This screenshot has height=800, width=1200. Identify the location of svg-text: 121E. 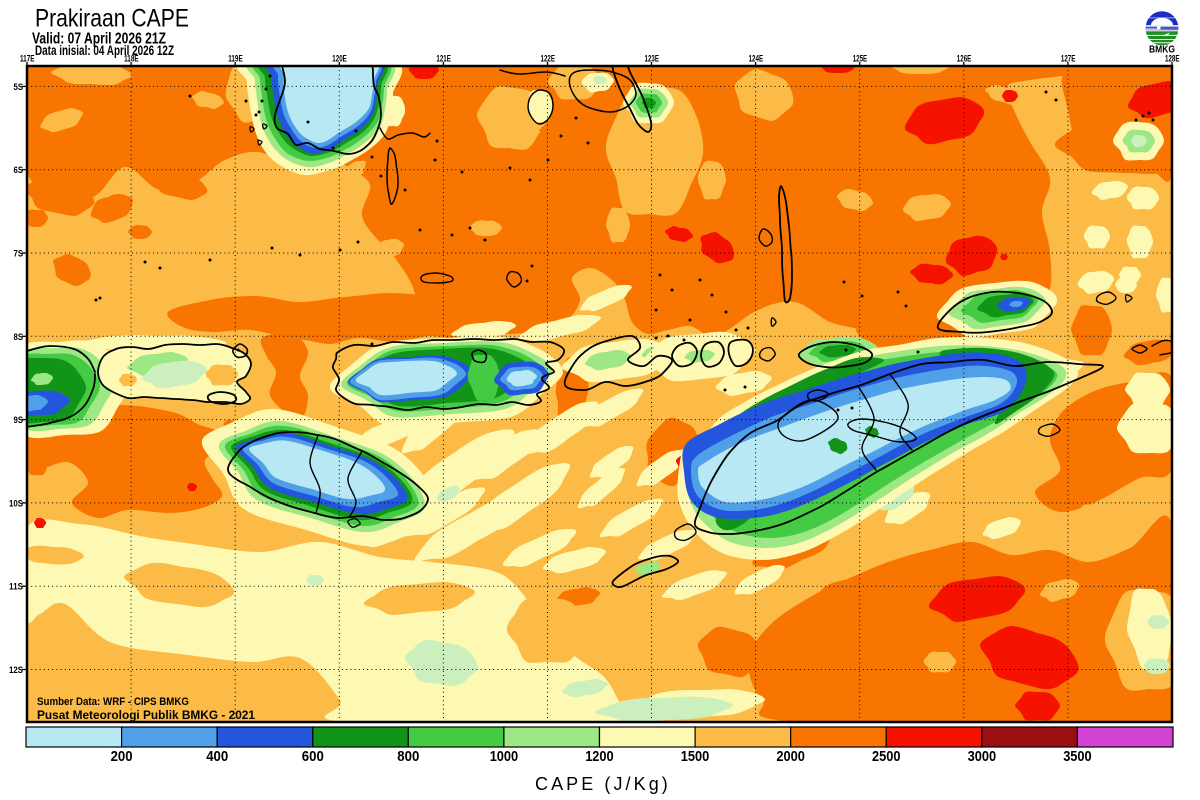
(443, 59).